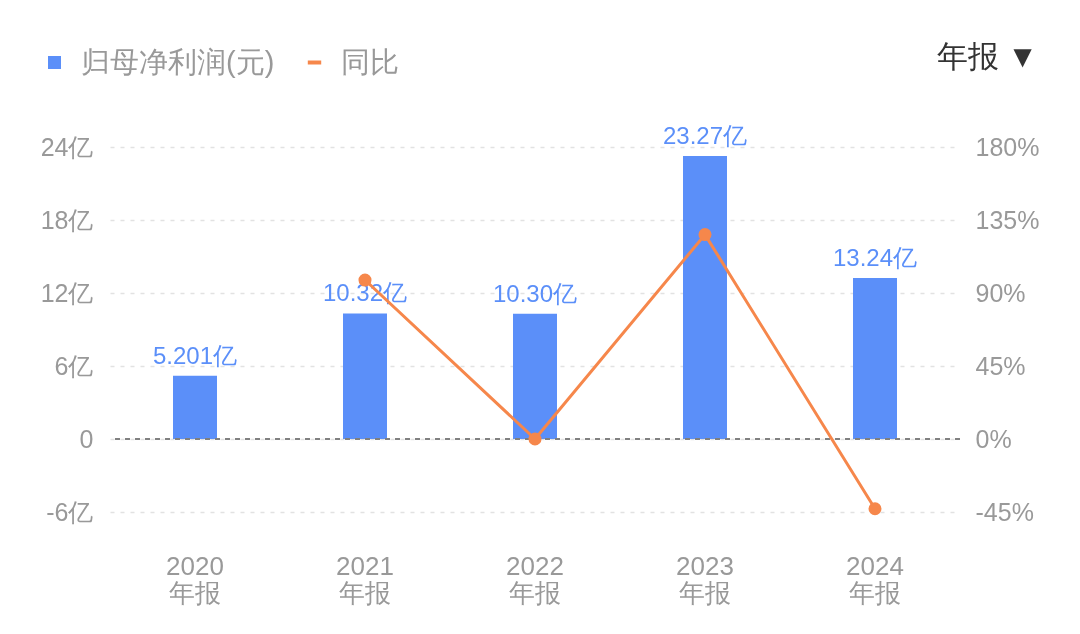  I want to click on x-tick-label: 2024 年报, so click(875, 579).